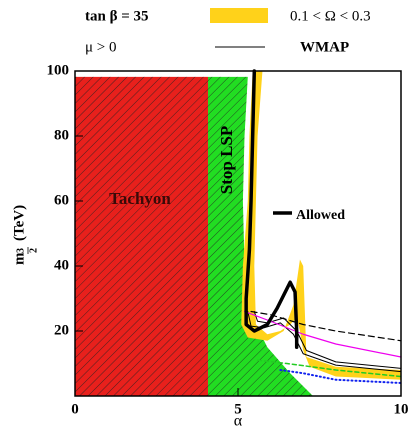 The height and width of the screenshot is (436, 415). What do you see at coordinates (20, 250) in the screenshot?
I see `y-label-sub-num: 3` at bounding box center [20, 250].